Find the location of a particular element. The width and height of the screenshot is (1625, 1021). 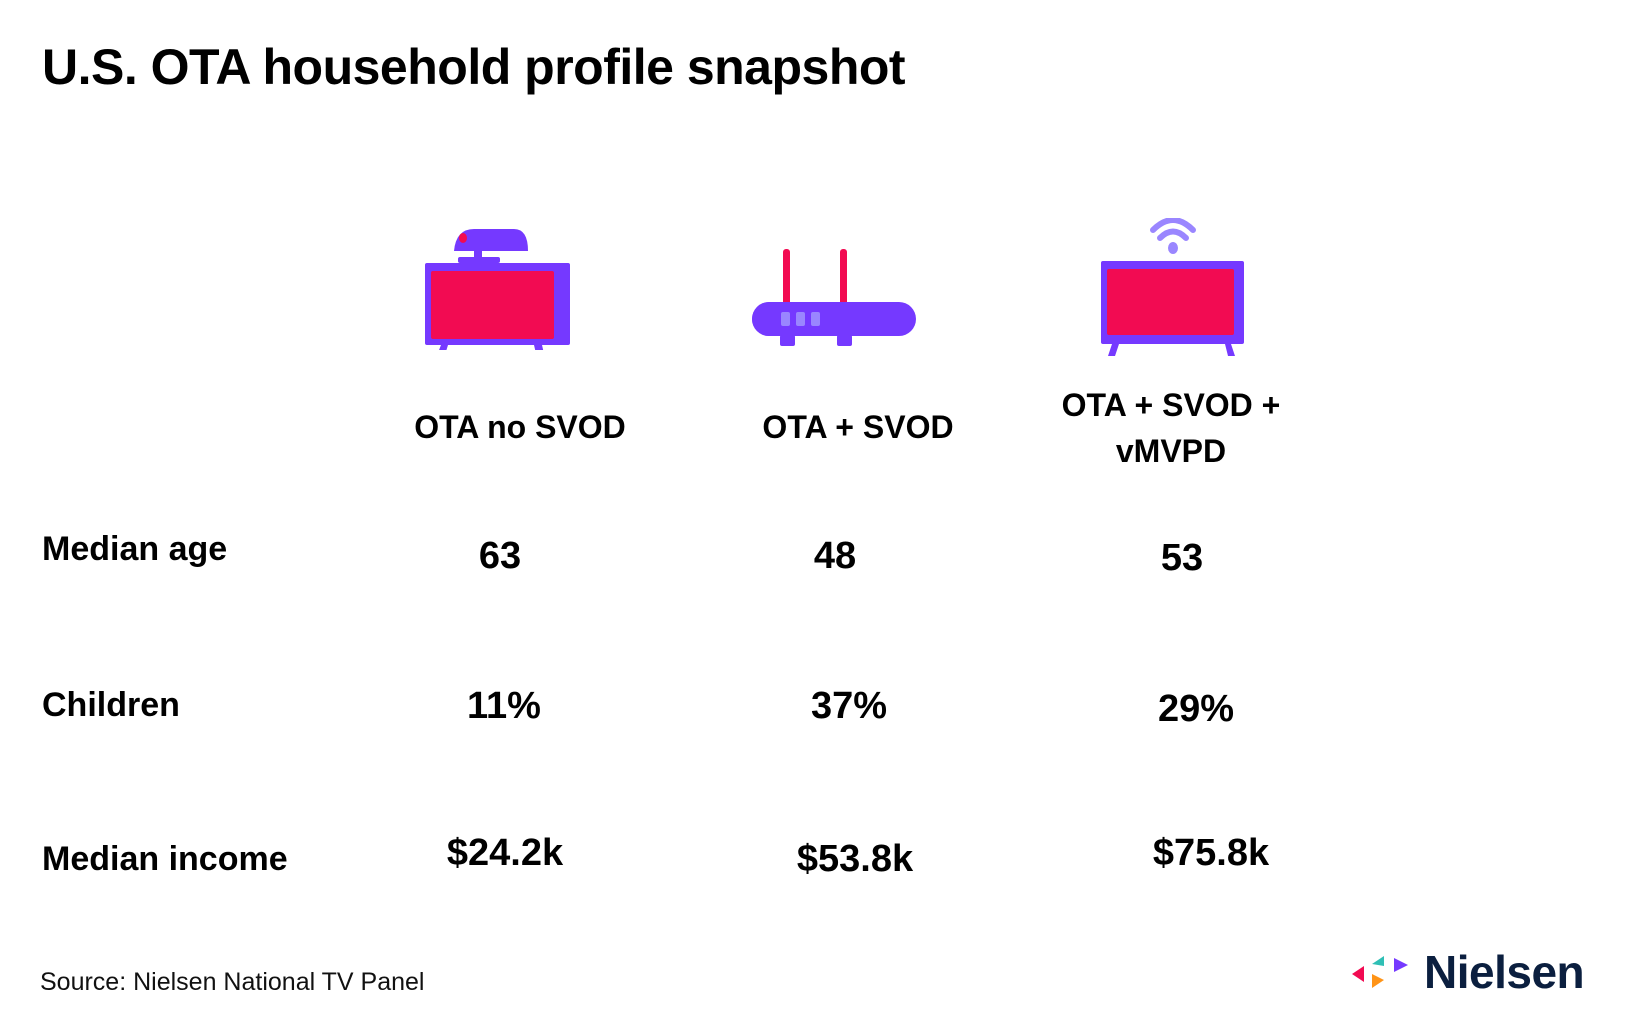

value-children-col1: 11% is located at coordinates (504, 706).